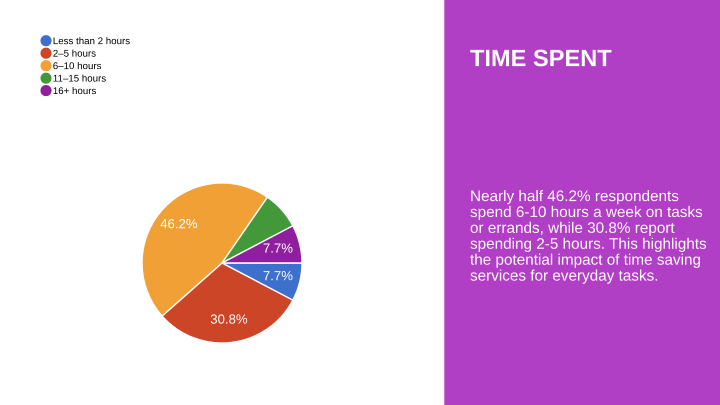 Image resolution: width=720 pixels, height=405 pixels. Describe the element at coordinates (77, 66) in the screenshot. I see `legend-label: 6–10 hours` at that location.